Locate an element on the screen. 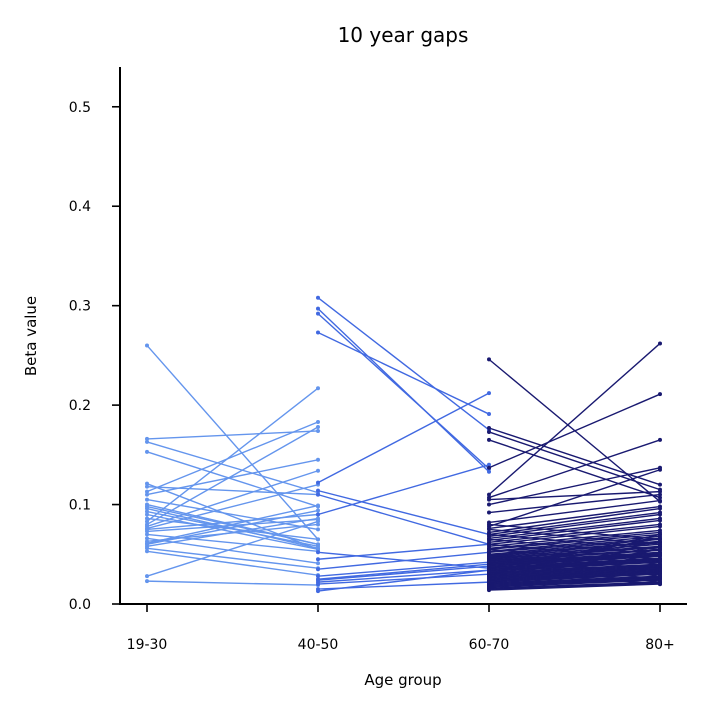  x-tick-label-1: 40-50 is located at coordinates (318, 645).